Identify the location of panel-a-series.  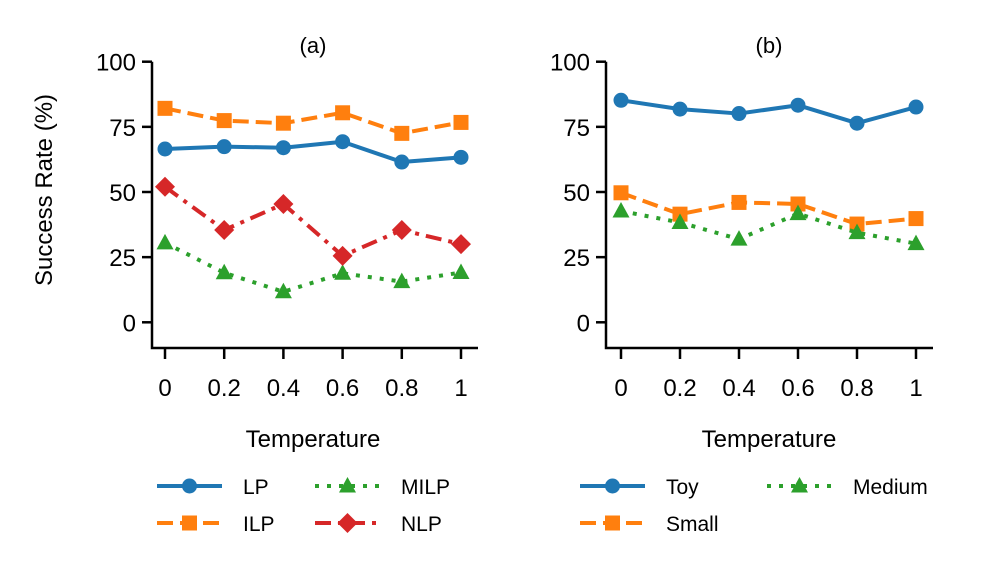
(313, 199).